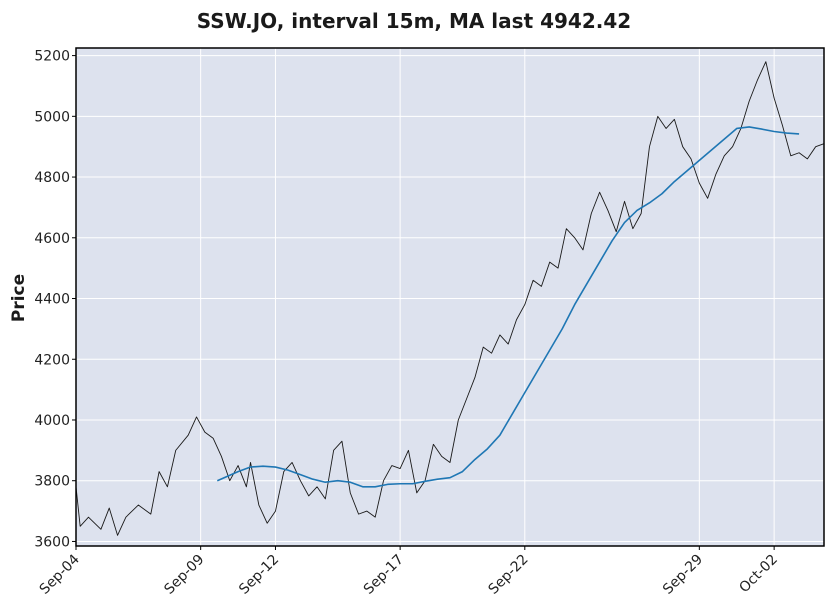  What do you see at coordinates (52, 542) in the screenshot?
I see `y-tick-label: 3600` at bounding box center [52, 542].